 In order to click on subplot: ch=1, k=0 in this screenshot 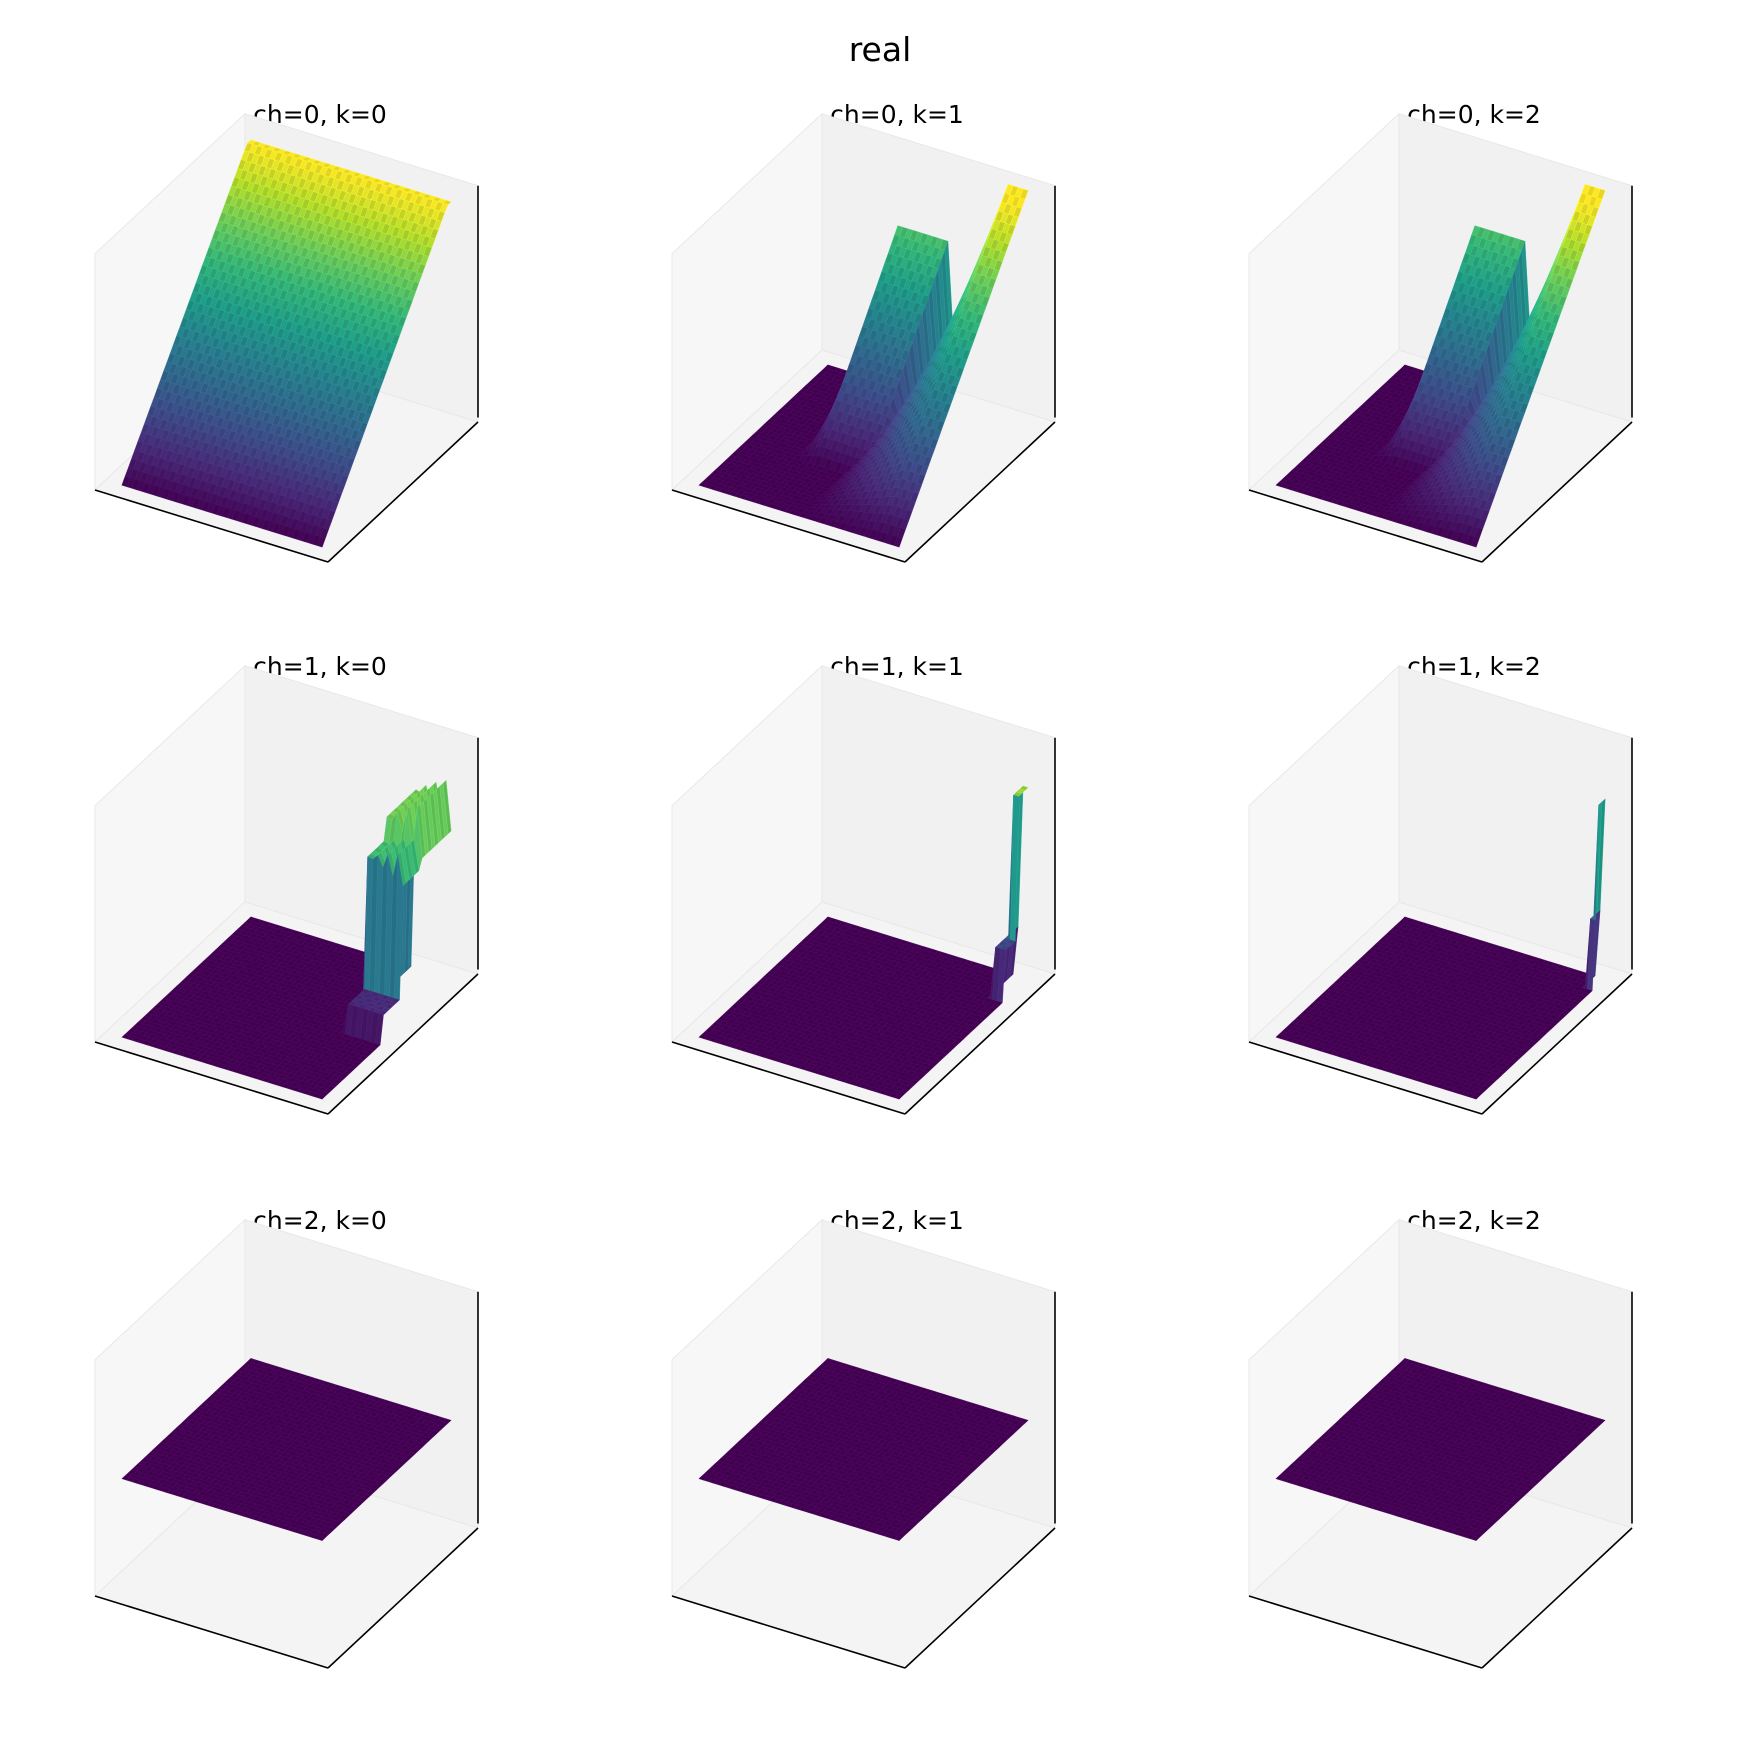, I will do `click(320, 922)`.